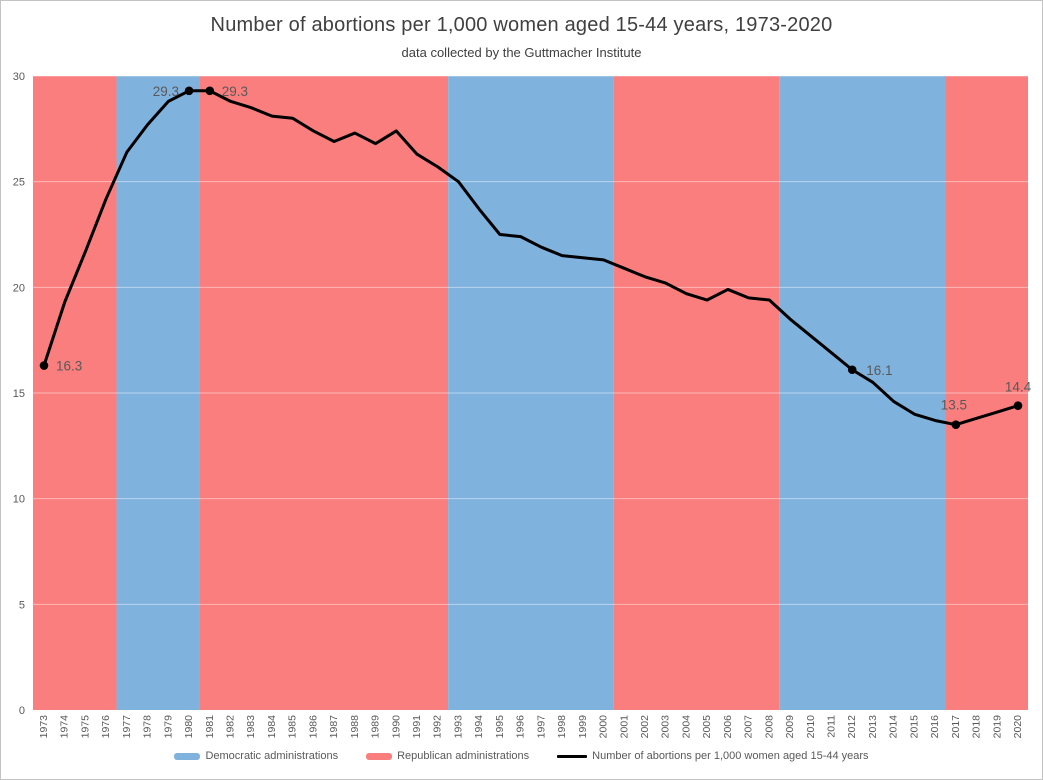  I want to click on x-tick-label: 1979, so click(168, 727).